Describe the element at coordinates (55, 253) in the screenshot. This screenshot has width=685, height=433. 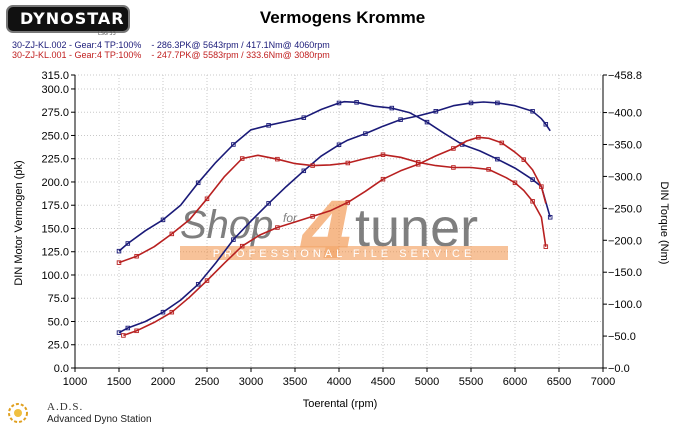
I see `y-tick-label: 125.0` at that location.